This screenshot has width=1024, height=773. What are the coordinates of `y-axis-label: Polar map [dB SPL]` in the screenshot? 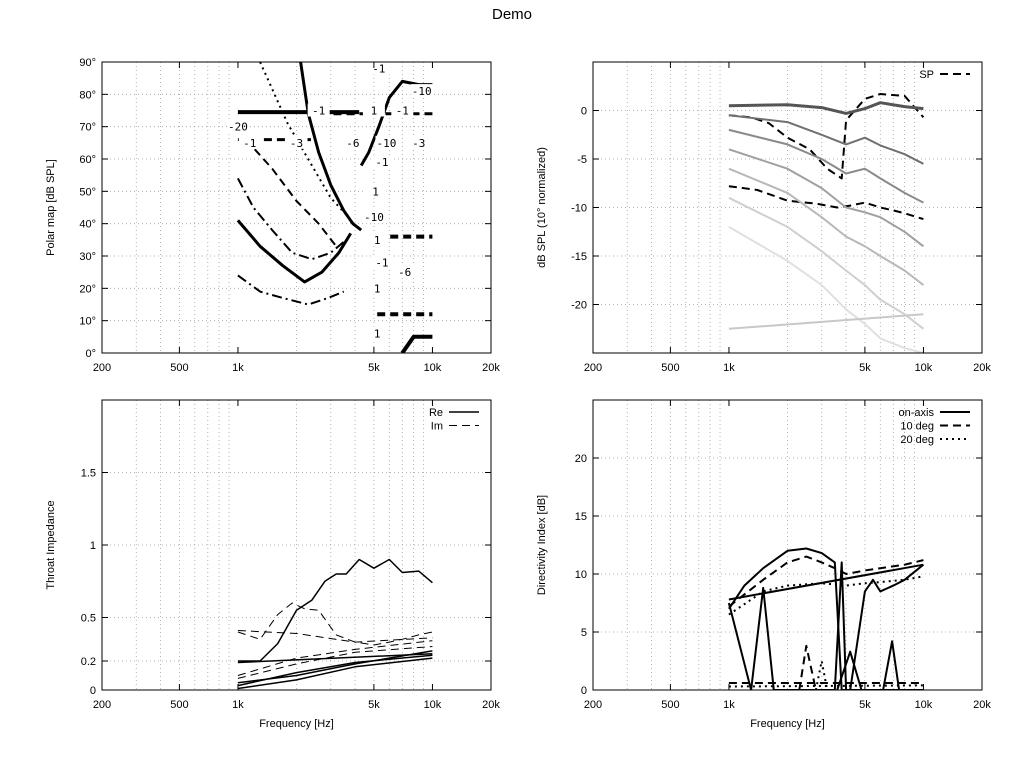 It's located at (51, 207).